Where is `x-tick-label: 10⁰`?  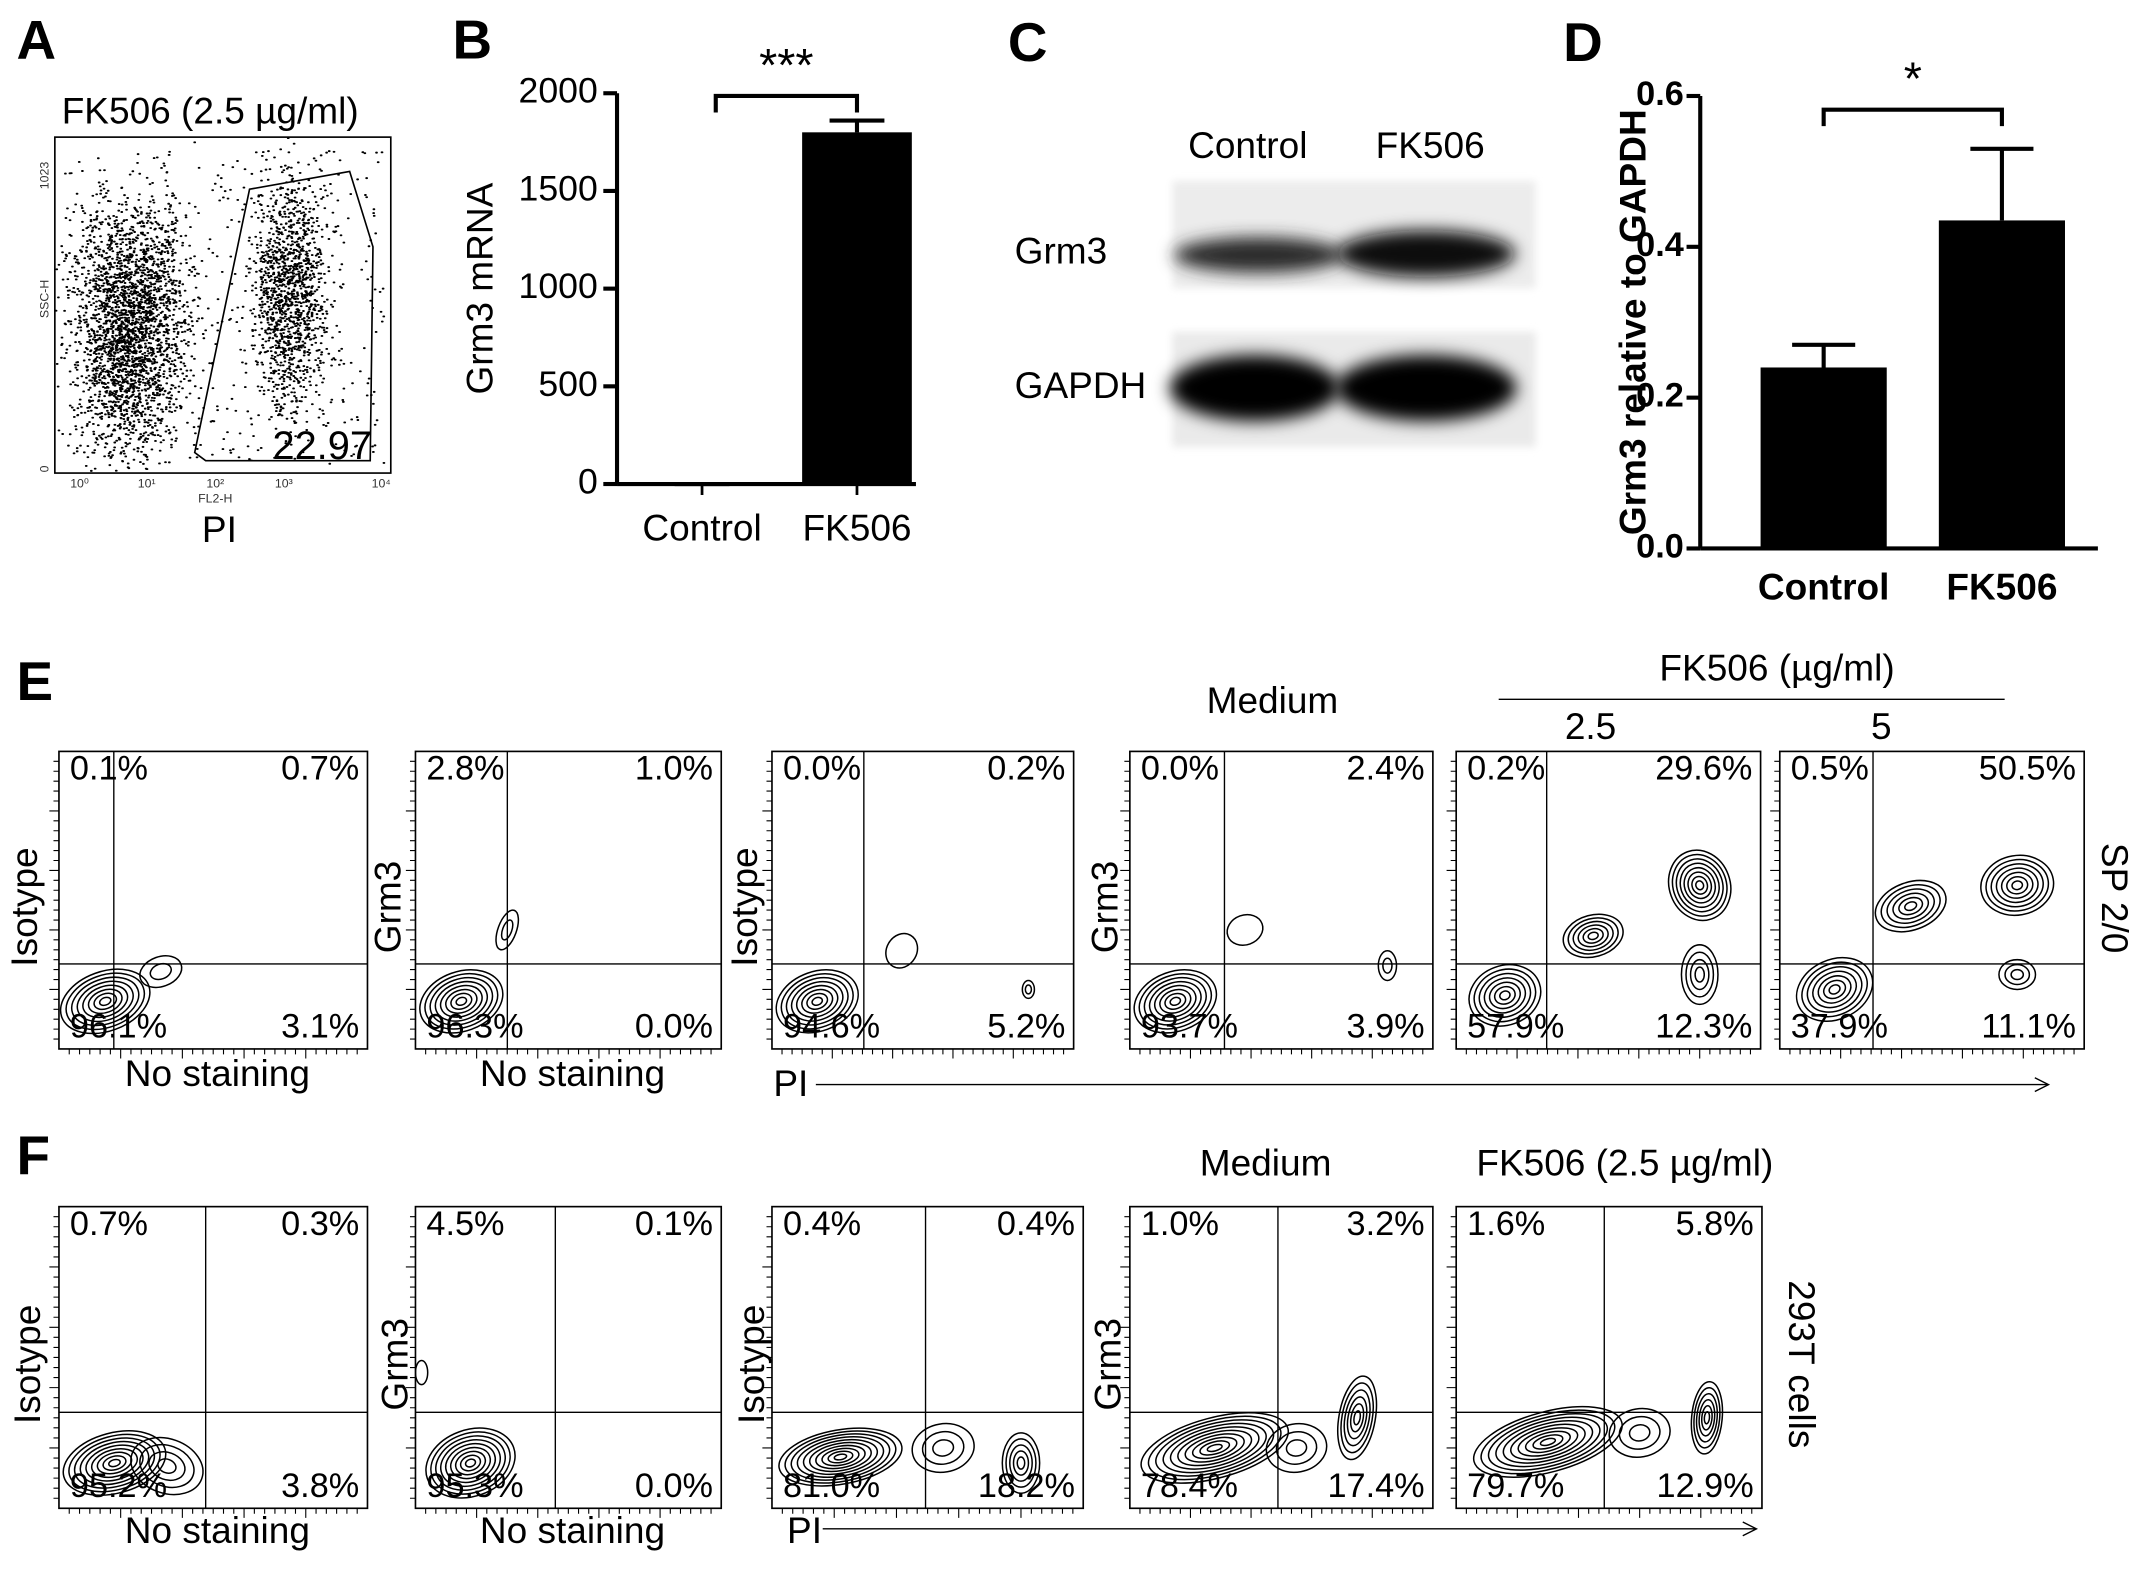
x-tick-label: 10⁰ is located at coordinates (79, 483).